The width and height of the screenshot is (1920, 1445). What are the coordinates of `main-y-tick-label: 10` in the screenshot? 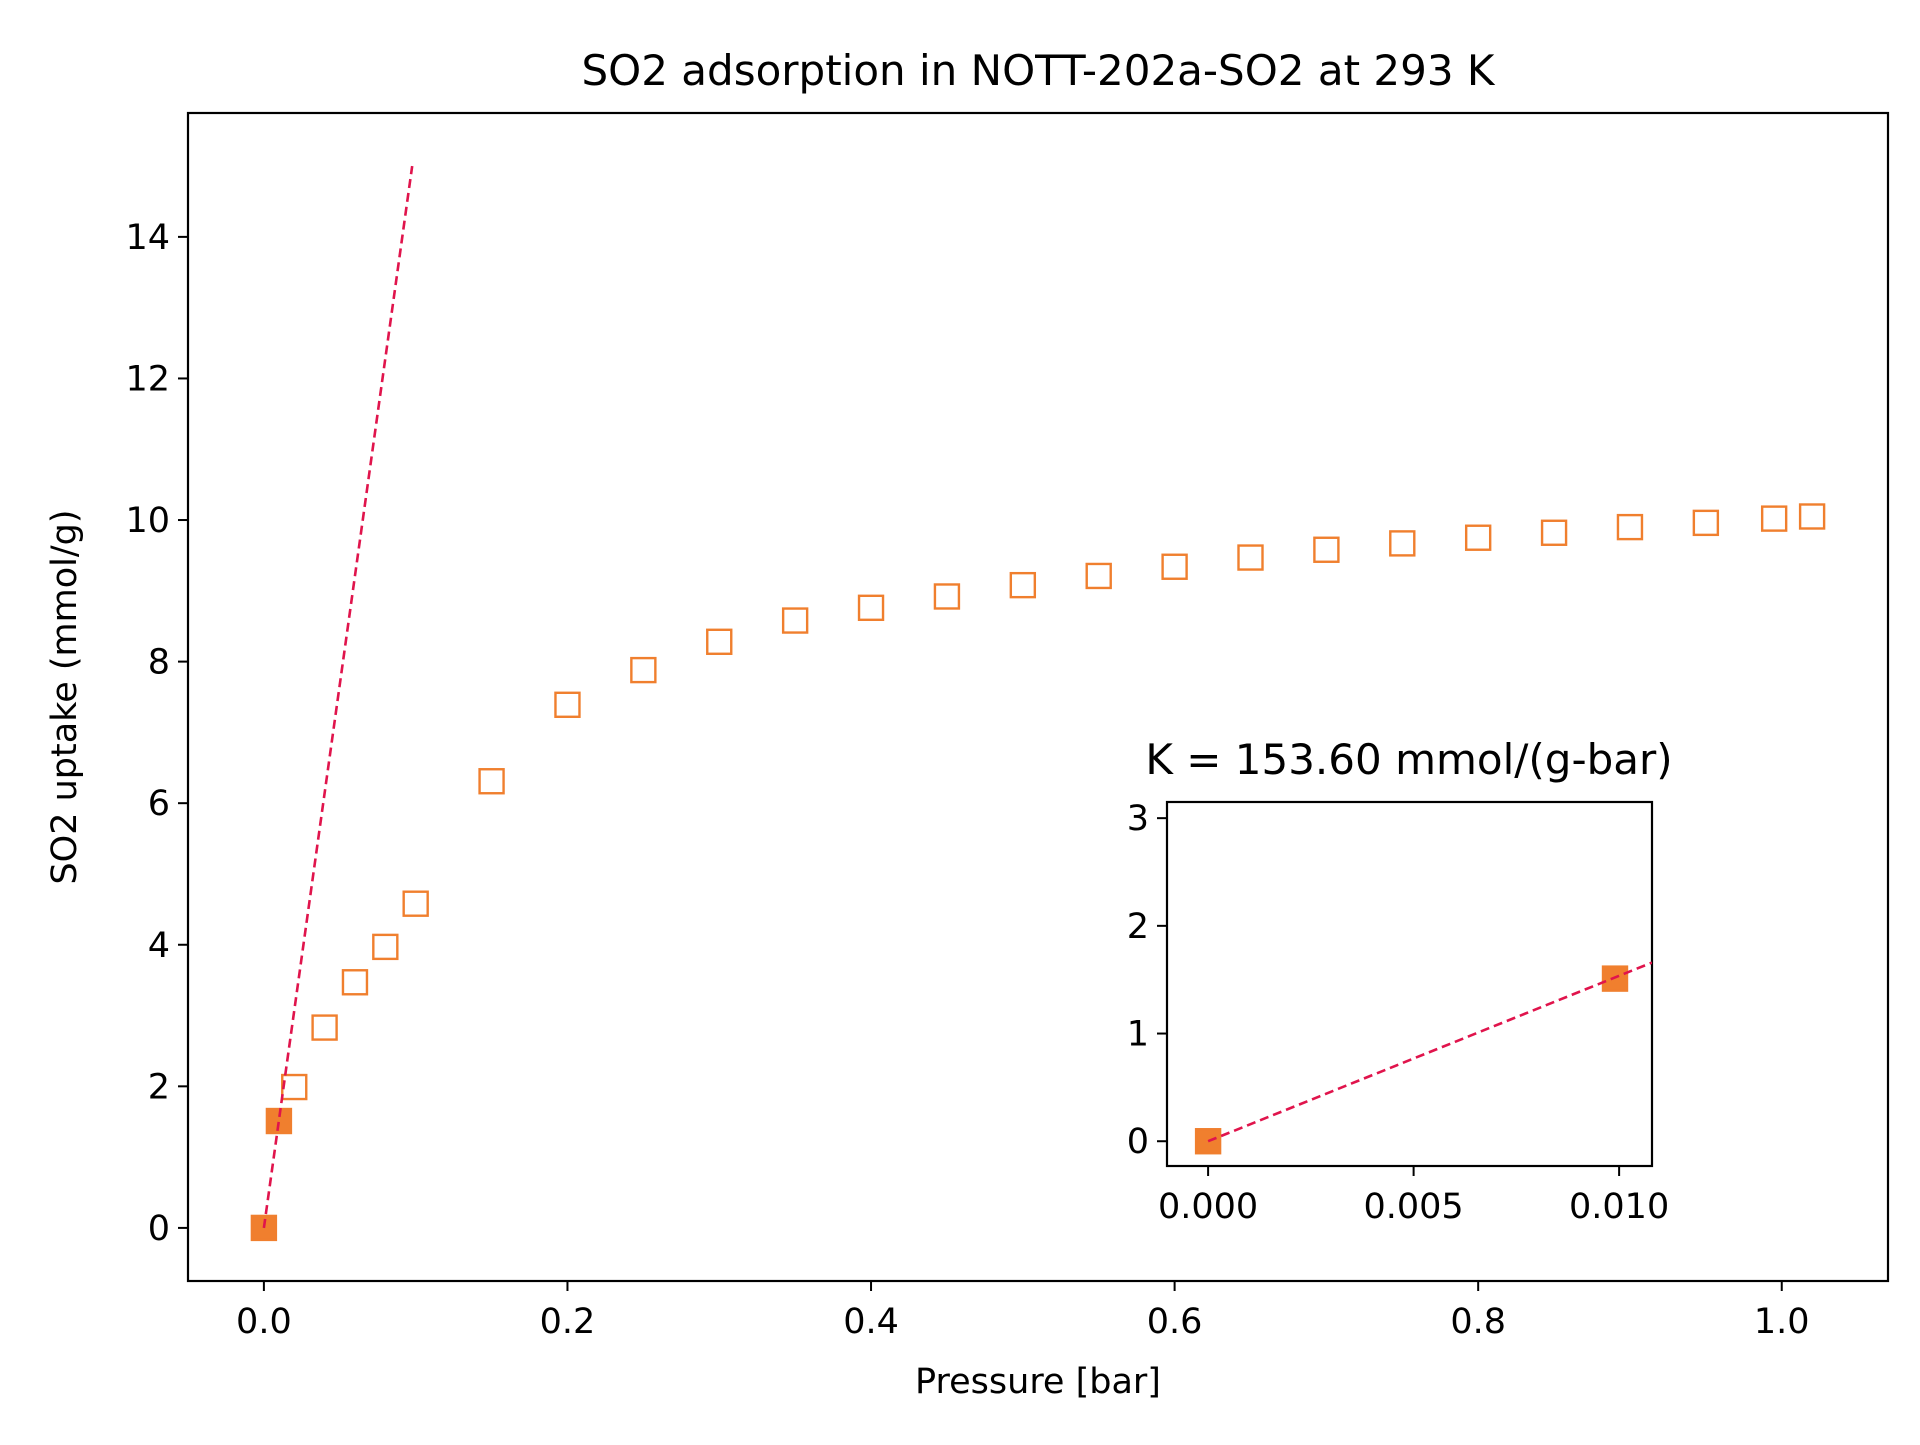 It's located at (147, 521).